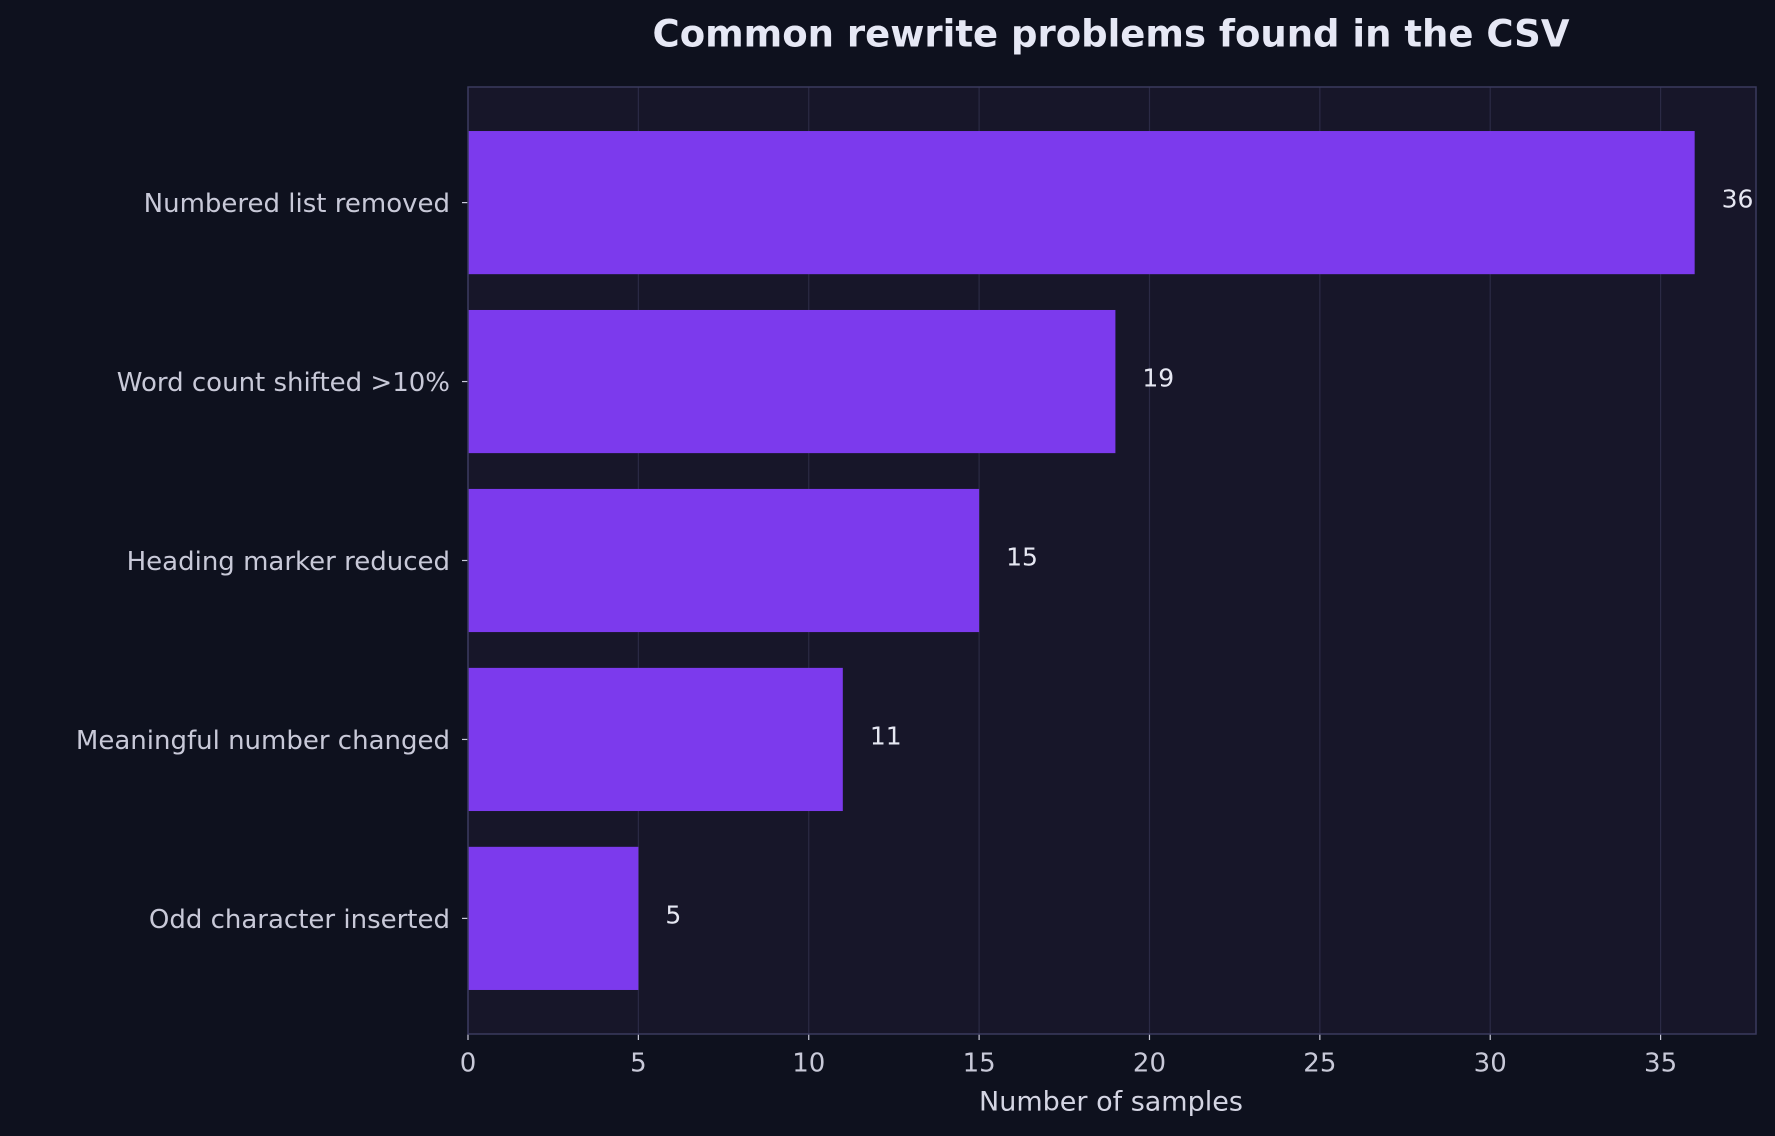 The height and width of the screenshot is (1136, 1775). Describe the element at coordinates (297, 204) in the screenshot. I see `y-tick-label: Numbered list removed` at that location.